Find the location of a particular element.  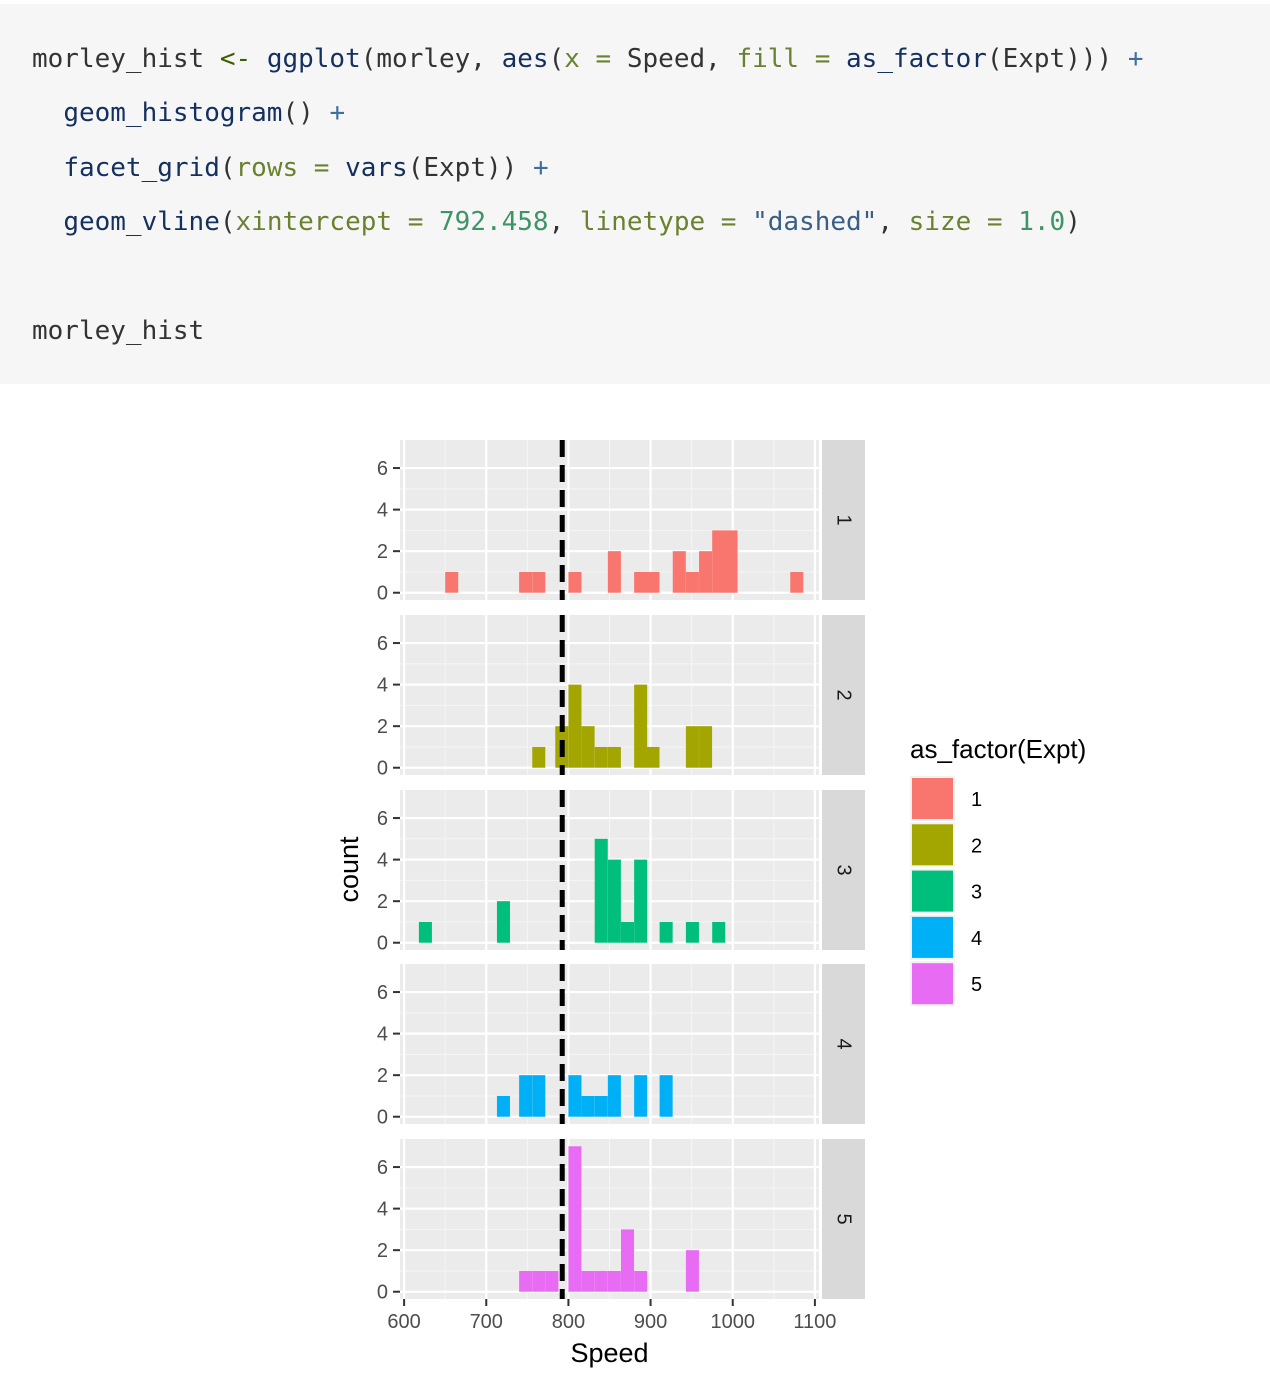

code-token: x = is located at coordinates (595, 59).